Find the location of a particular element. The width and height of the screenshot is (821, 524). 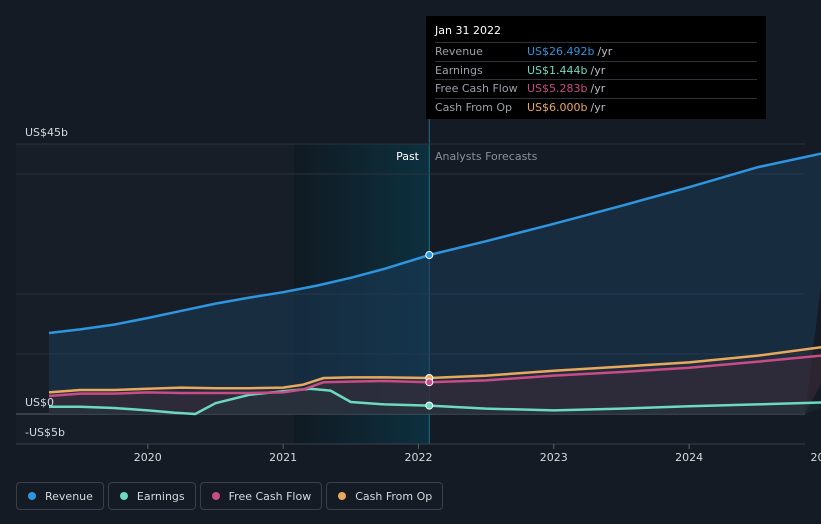

y-tick-label: US$0 is located at coordinates (39, 402).